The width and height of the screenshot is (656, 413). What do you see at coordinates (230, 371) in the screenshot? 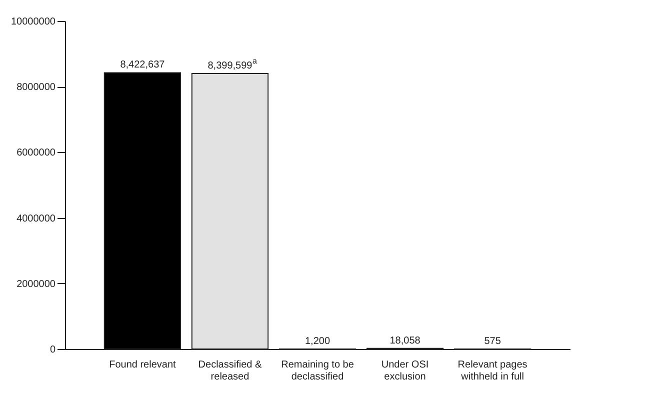
I see `x-tick-label: Declassified & released` at bounding box center [230, 371].